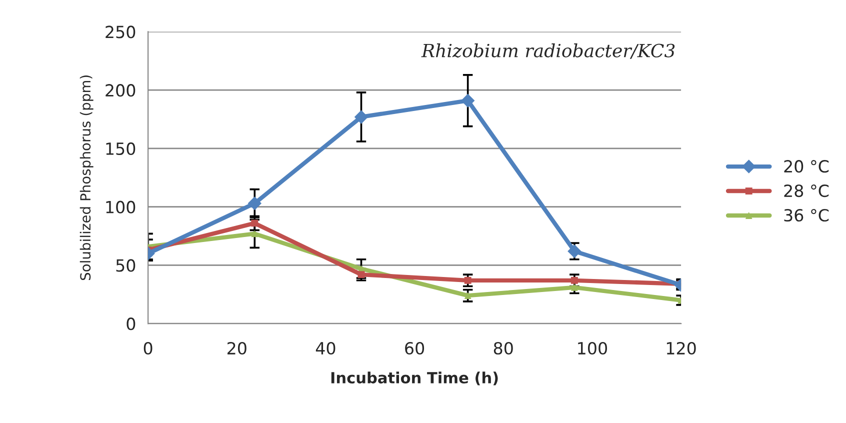 The width and height of the screenshot is (846, 423). I want to click on x-tick-label: 80, so click(503, 348).